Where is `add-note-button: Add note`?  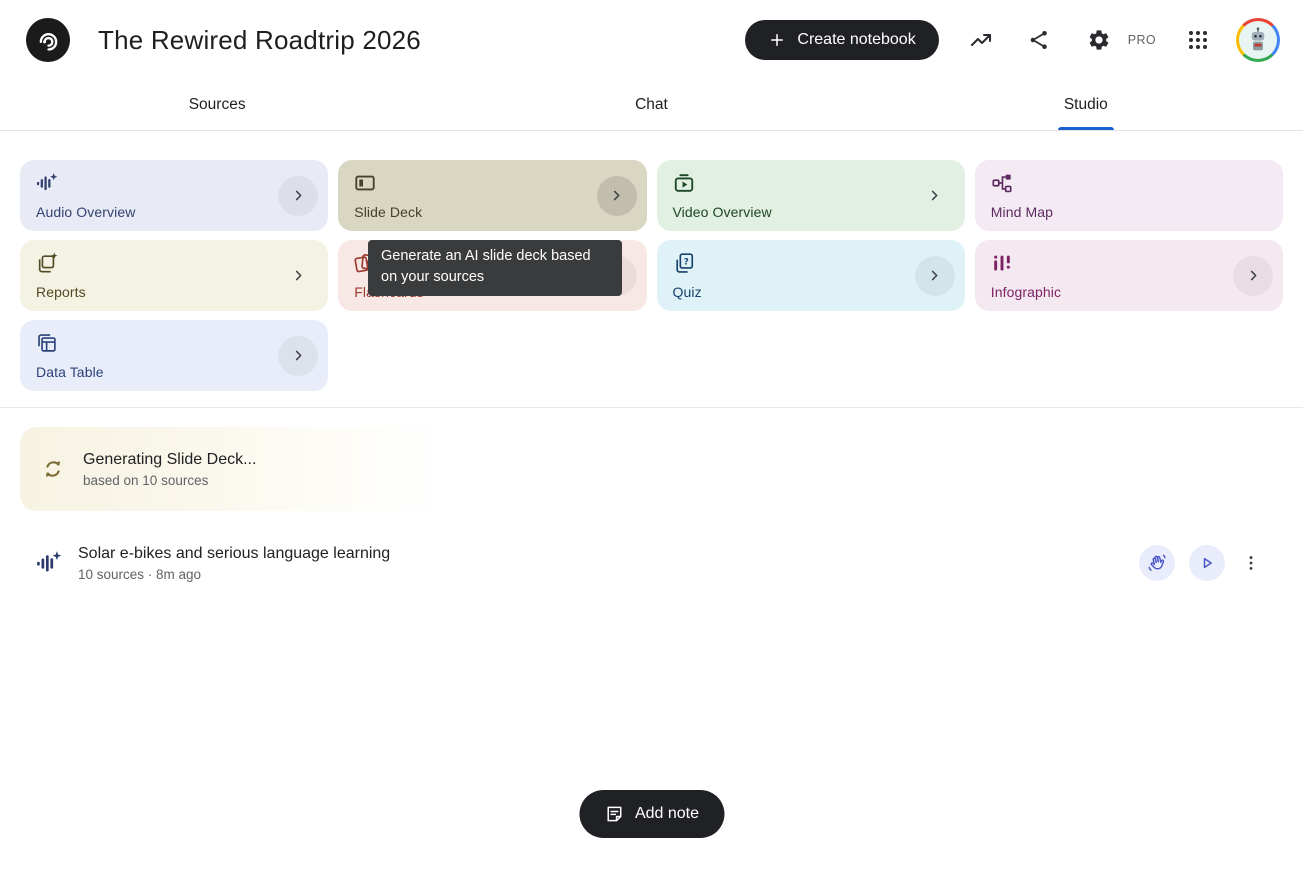
add-note-button: Add note is located at coordinates (651, 814).